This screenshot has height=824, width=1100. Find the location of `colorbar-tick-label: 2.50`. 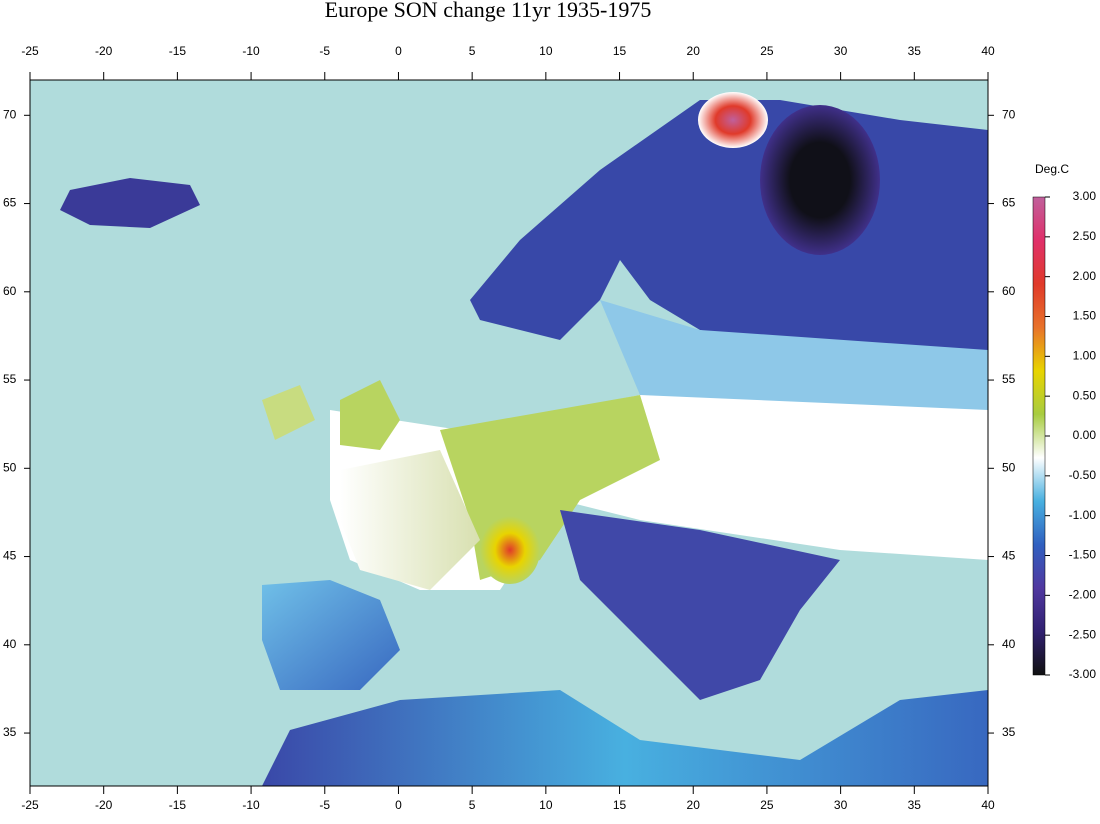

colorbar-tick-label: 2.50 is located at coordinates (1085, 236).